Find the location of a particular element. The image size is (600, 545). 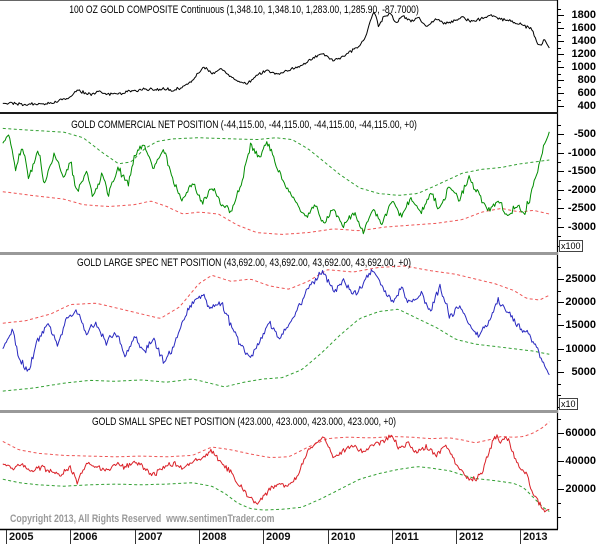

y-axis-tick-label: 1400 is located at coordinates (583, 40).